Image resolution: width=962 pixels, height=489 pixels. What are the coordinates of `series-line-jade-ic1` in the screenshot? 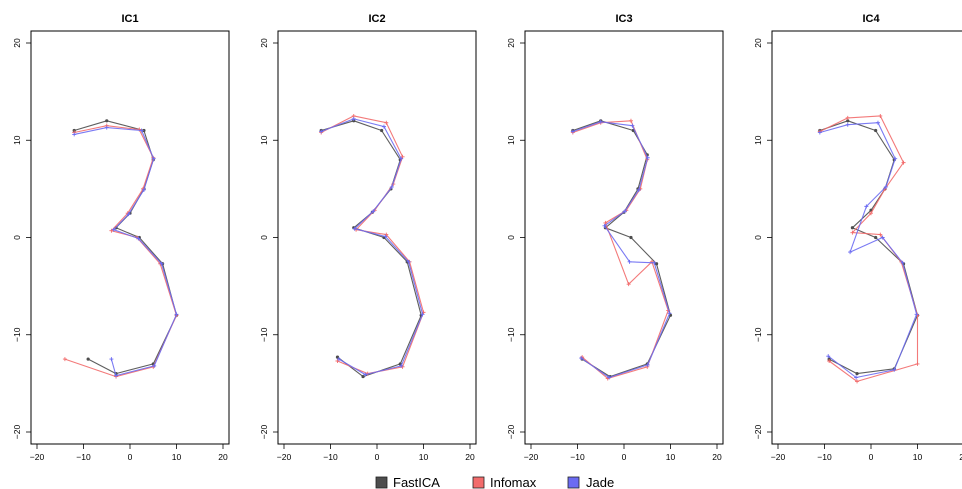 It's located at (126, 252).